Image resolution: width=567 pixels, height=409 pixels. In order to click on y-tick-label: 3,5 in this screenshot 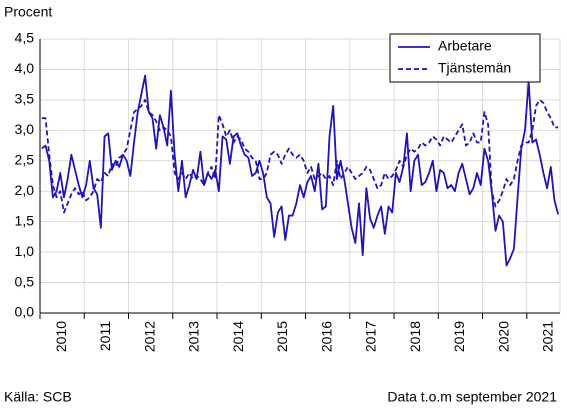, I will do `click(25, 99)`.